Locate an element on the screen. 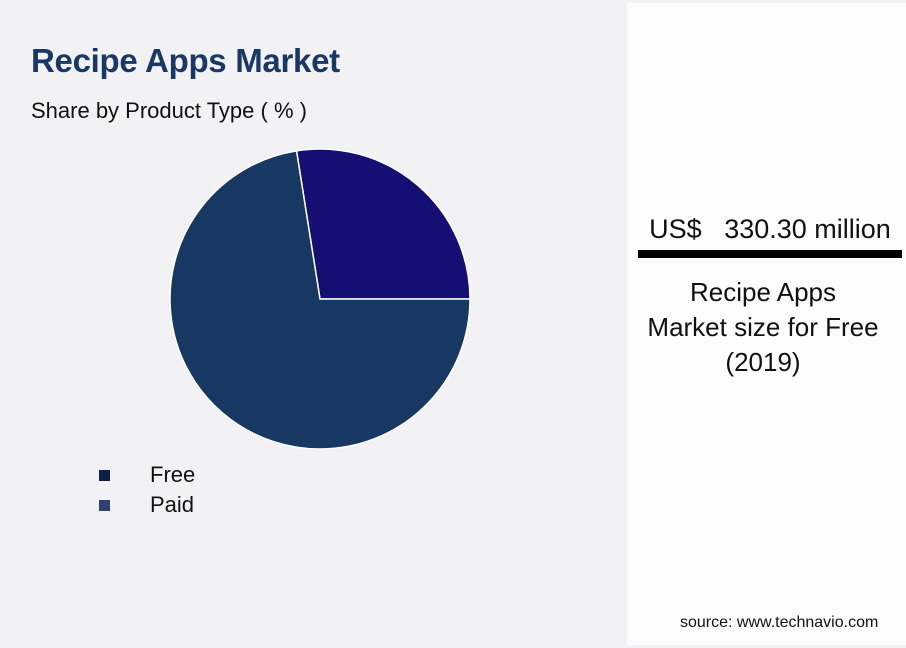  divider is located at coordinates (770, 254).